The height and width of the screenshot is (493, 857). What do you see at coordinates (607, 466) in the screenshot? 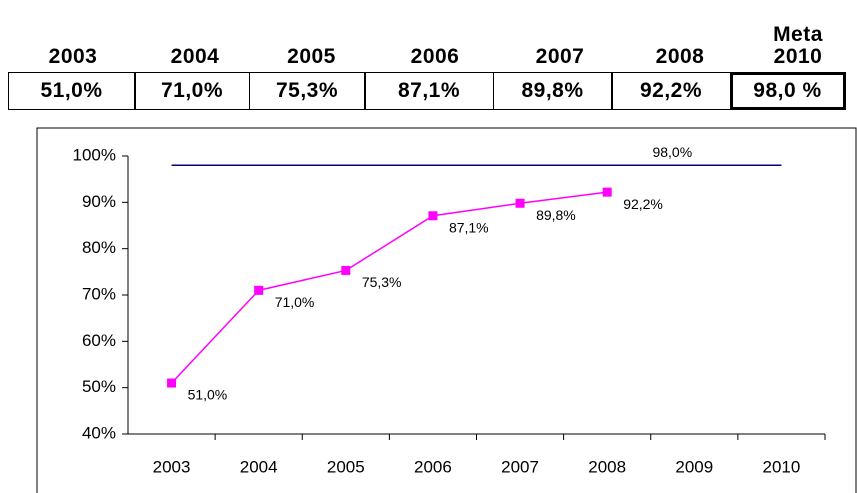
I see `x-tick-label: 2008` at bounding box center [607, 466].